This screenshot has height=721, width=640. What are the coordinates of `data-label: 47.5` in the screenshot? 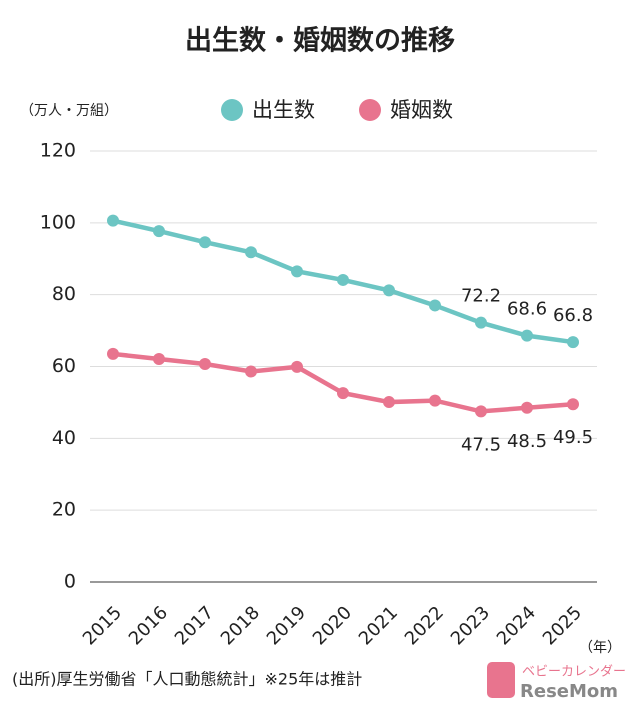 It's located at (481, 444).